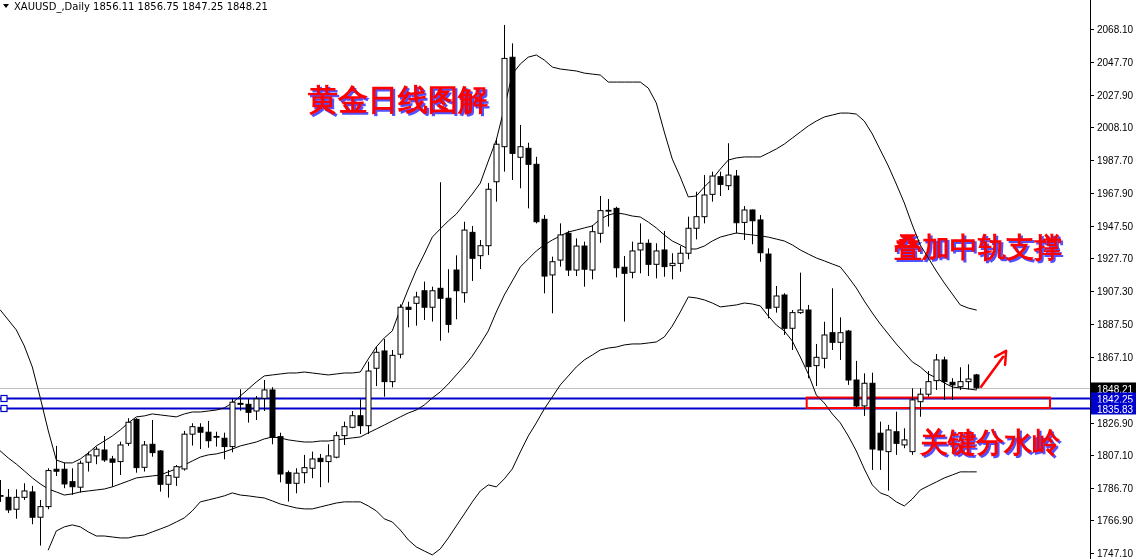 This screenshot has width=1136, height=559. I want to click on y-tick-label: 1947.50, so click(1115, 226).